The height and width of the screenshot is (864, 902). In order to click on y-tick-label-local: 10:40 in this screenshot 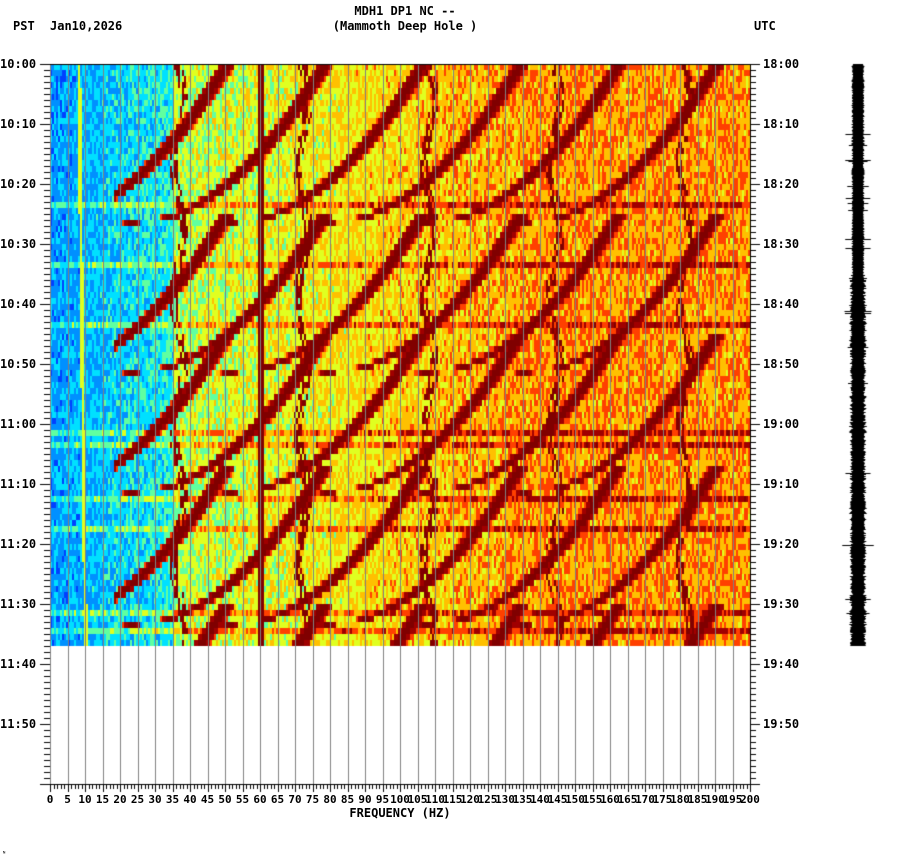, I will do `click(18, 304)`.